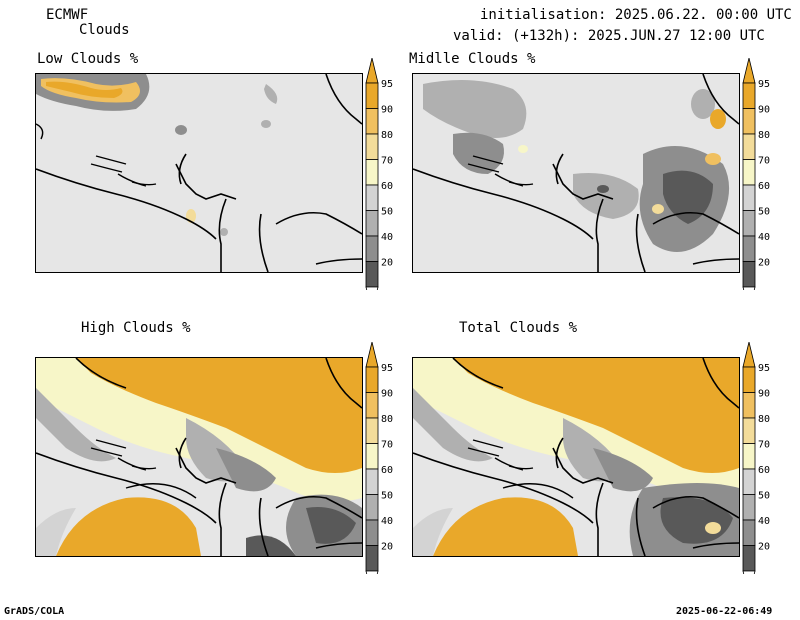 This screenshot has height=620, width=800. I want to click on colorbar-low: 95 90 80 70 60 50 40 20, so click(384, 184).